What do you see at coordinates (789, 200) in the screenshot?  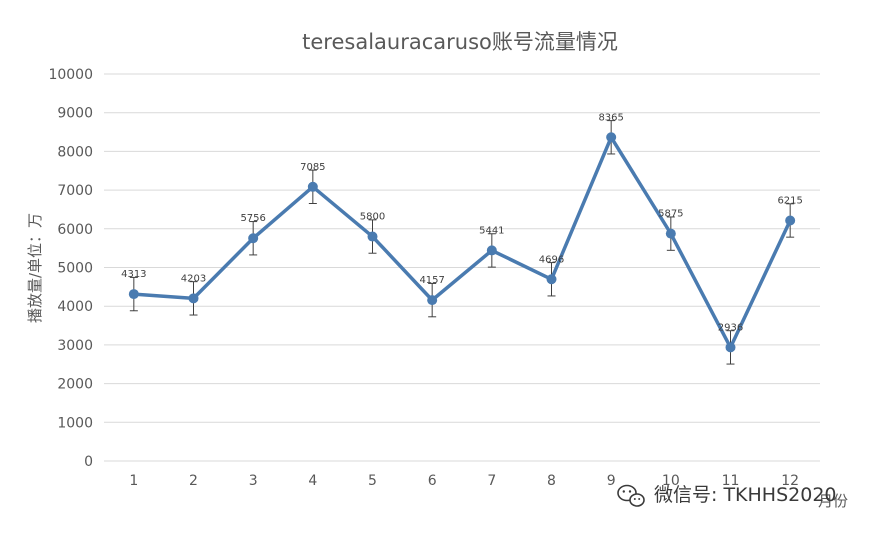 I see `data-label: 6215` at bounding box center [789, 200].